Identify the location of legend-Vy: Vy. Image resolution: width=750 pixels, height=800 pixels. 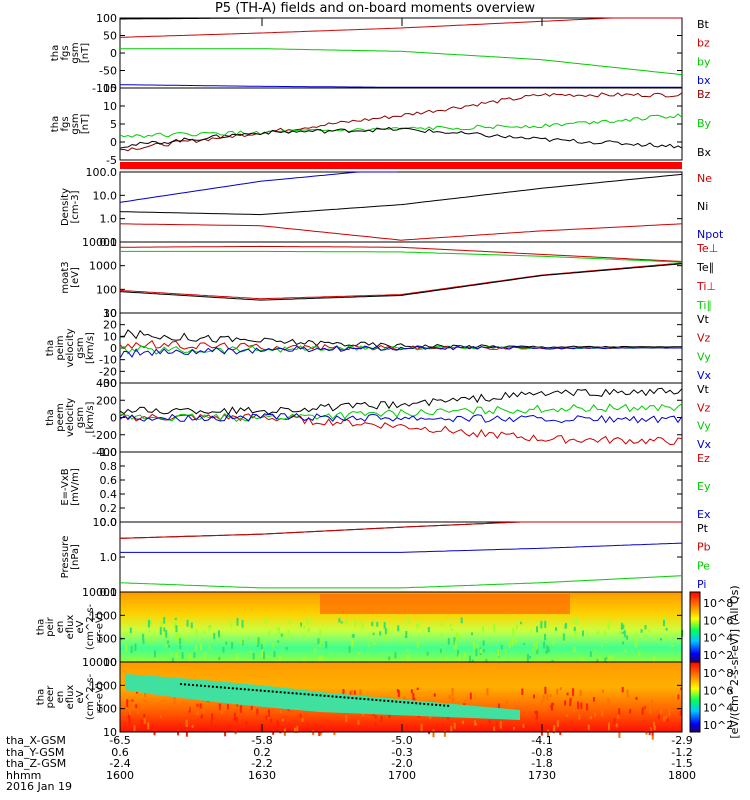
(704, 356).